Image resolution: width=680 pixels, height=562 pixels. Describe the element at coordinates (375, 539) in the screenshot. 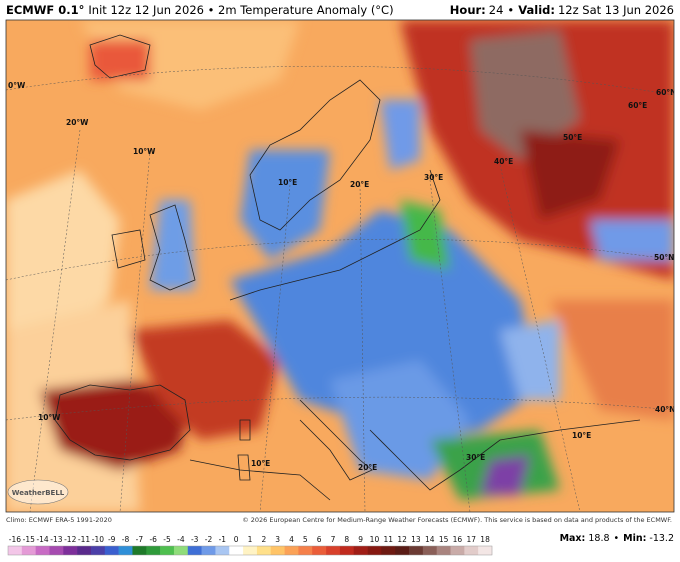

I see `colorbar-tick-label: 10` at that location.